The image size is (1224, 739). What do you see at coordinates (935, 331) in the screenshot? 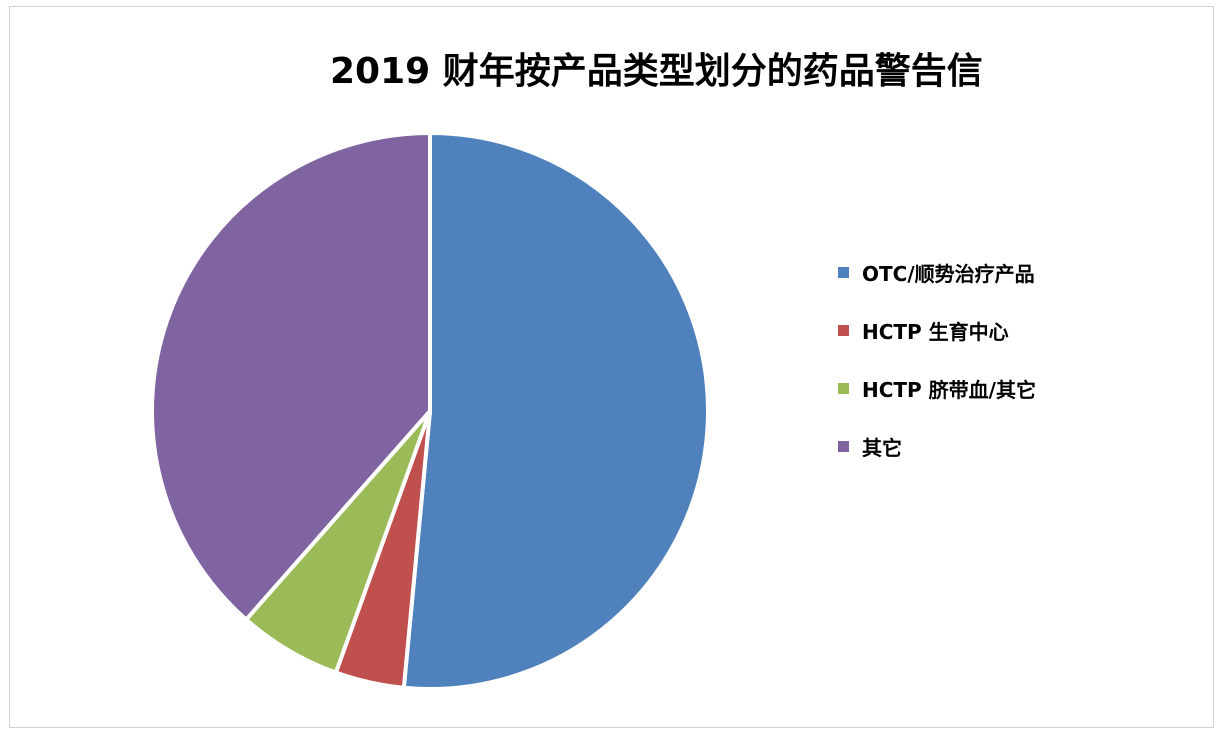
I see `legend-label: HCTP 生育中心` at bounding box center [935, 331].